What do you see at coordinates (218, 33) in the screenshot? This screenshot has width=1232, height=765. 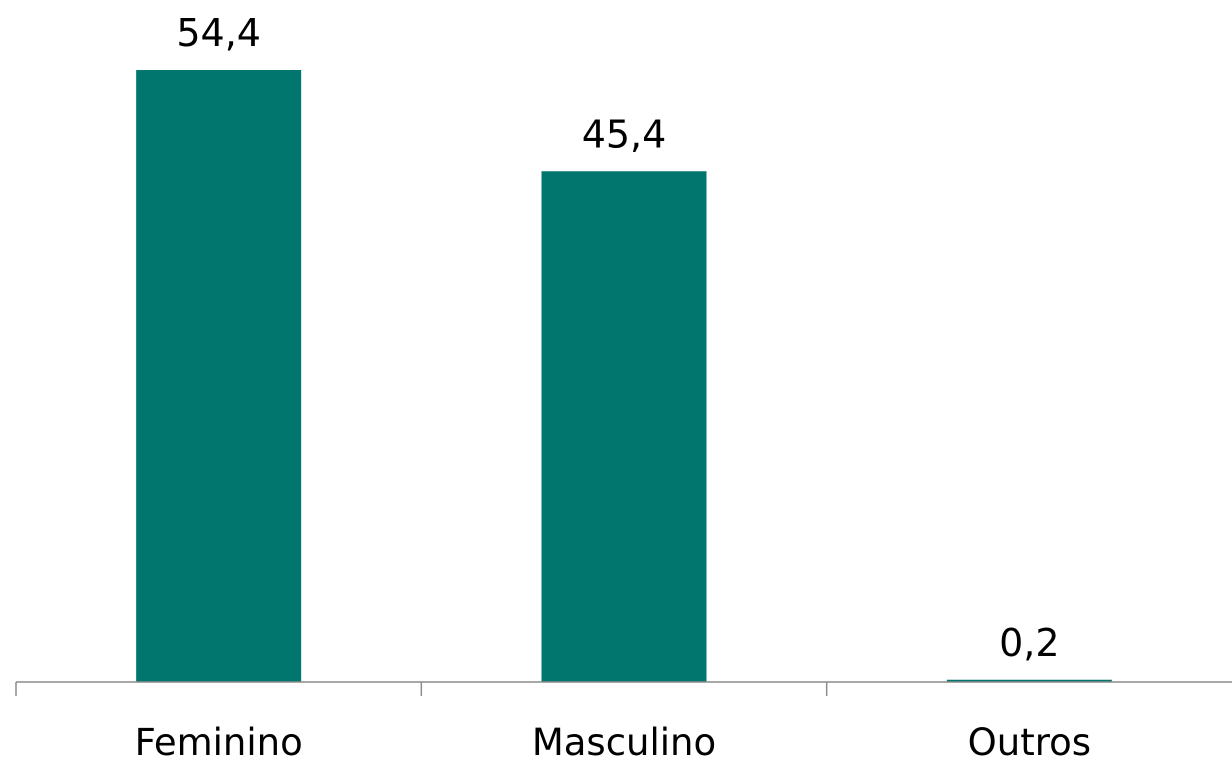 I see `data-label-feminino: 54,4` at bounding box center [218, 33].